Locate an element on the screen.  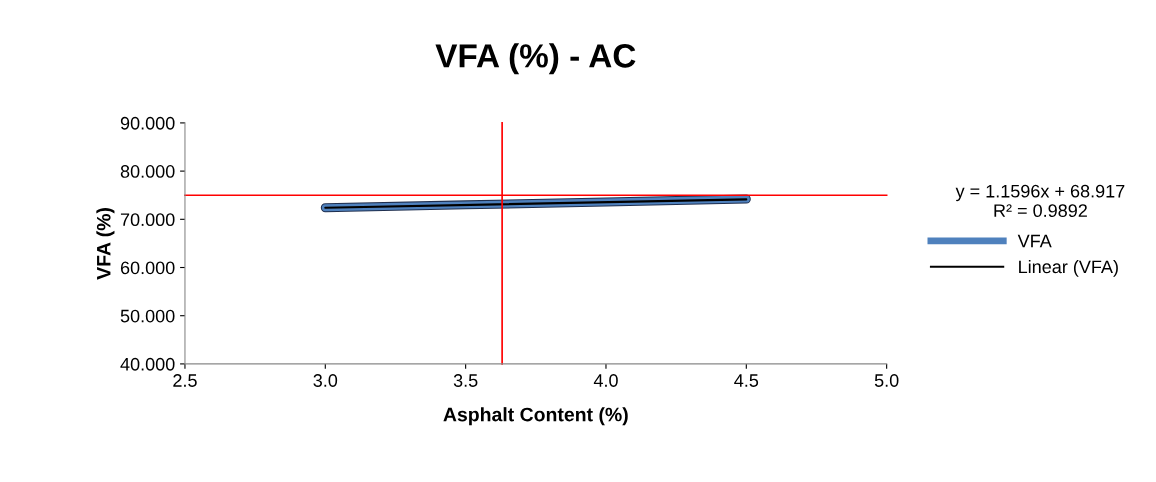
x-tick-label: 3.0 is located at coordinates (325, 380).